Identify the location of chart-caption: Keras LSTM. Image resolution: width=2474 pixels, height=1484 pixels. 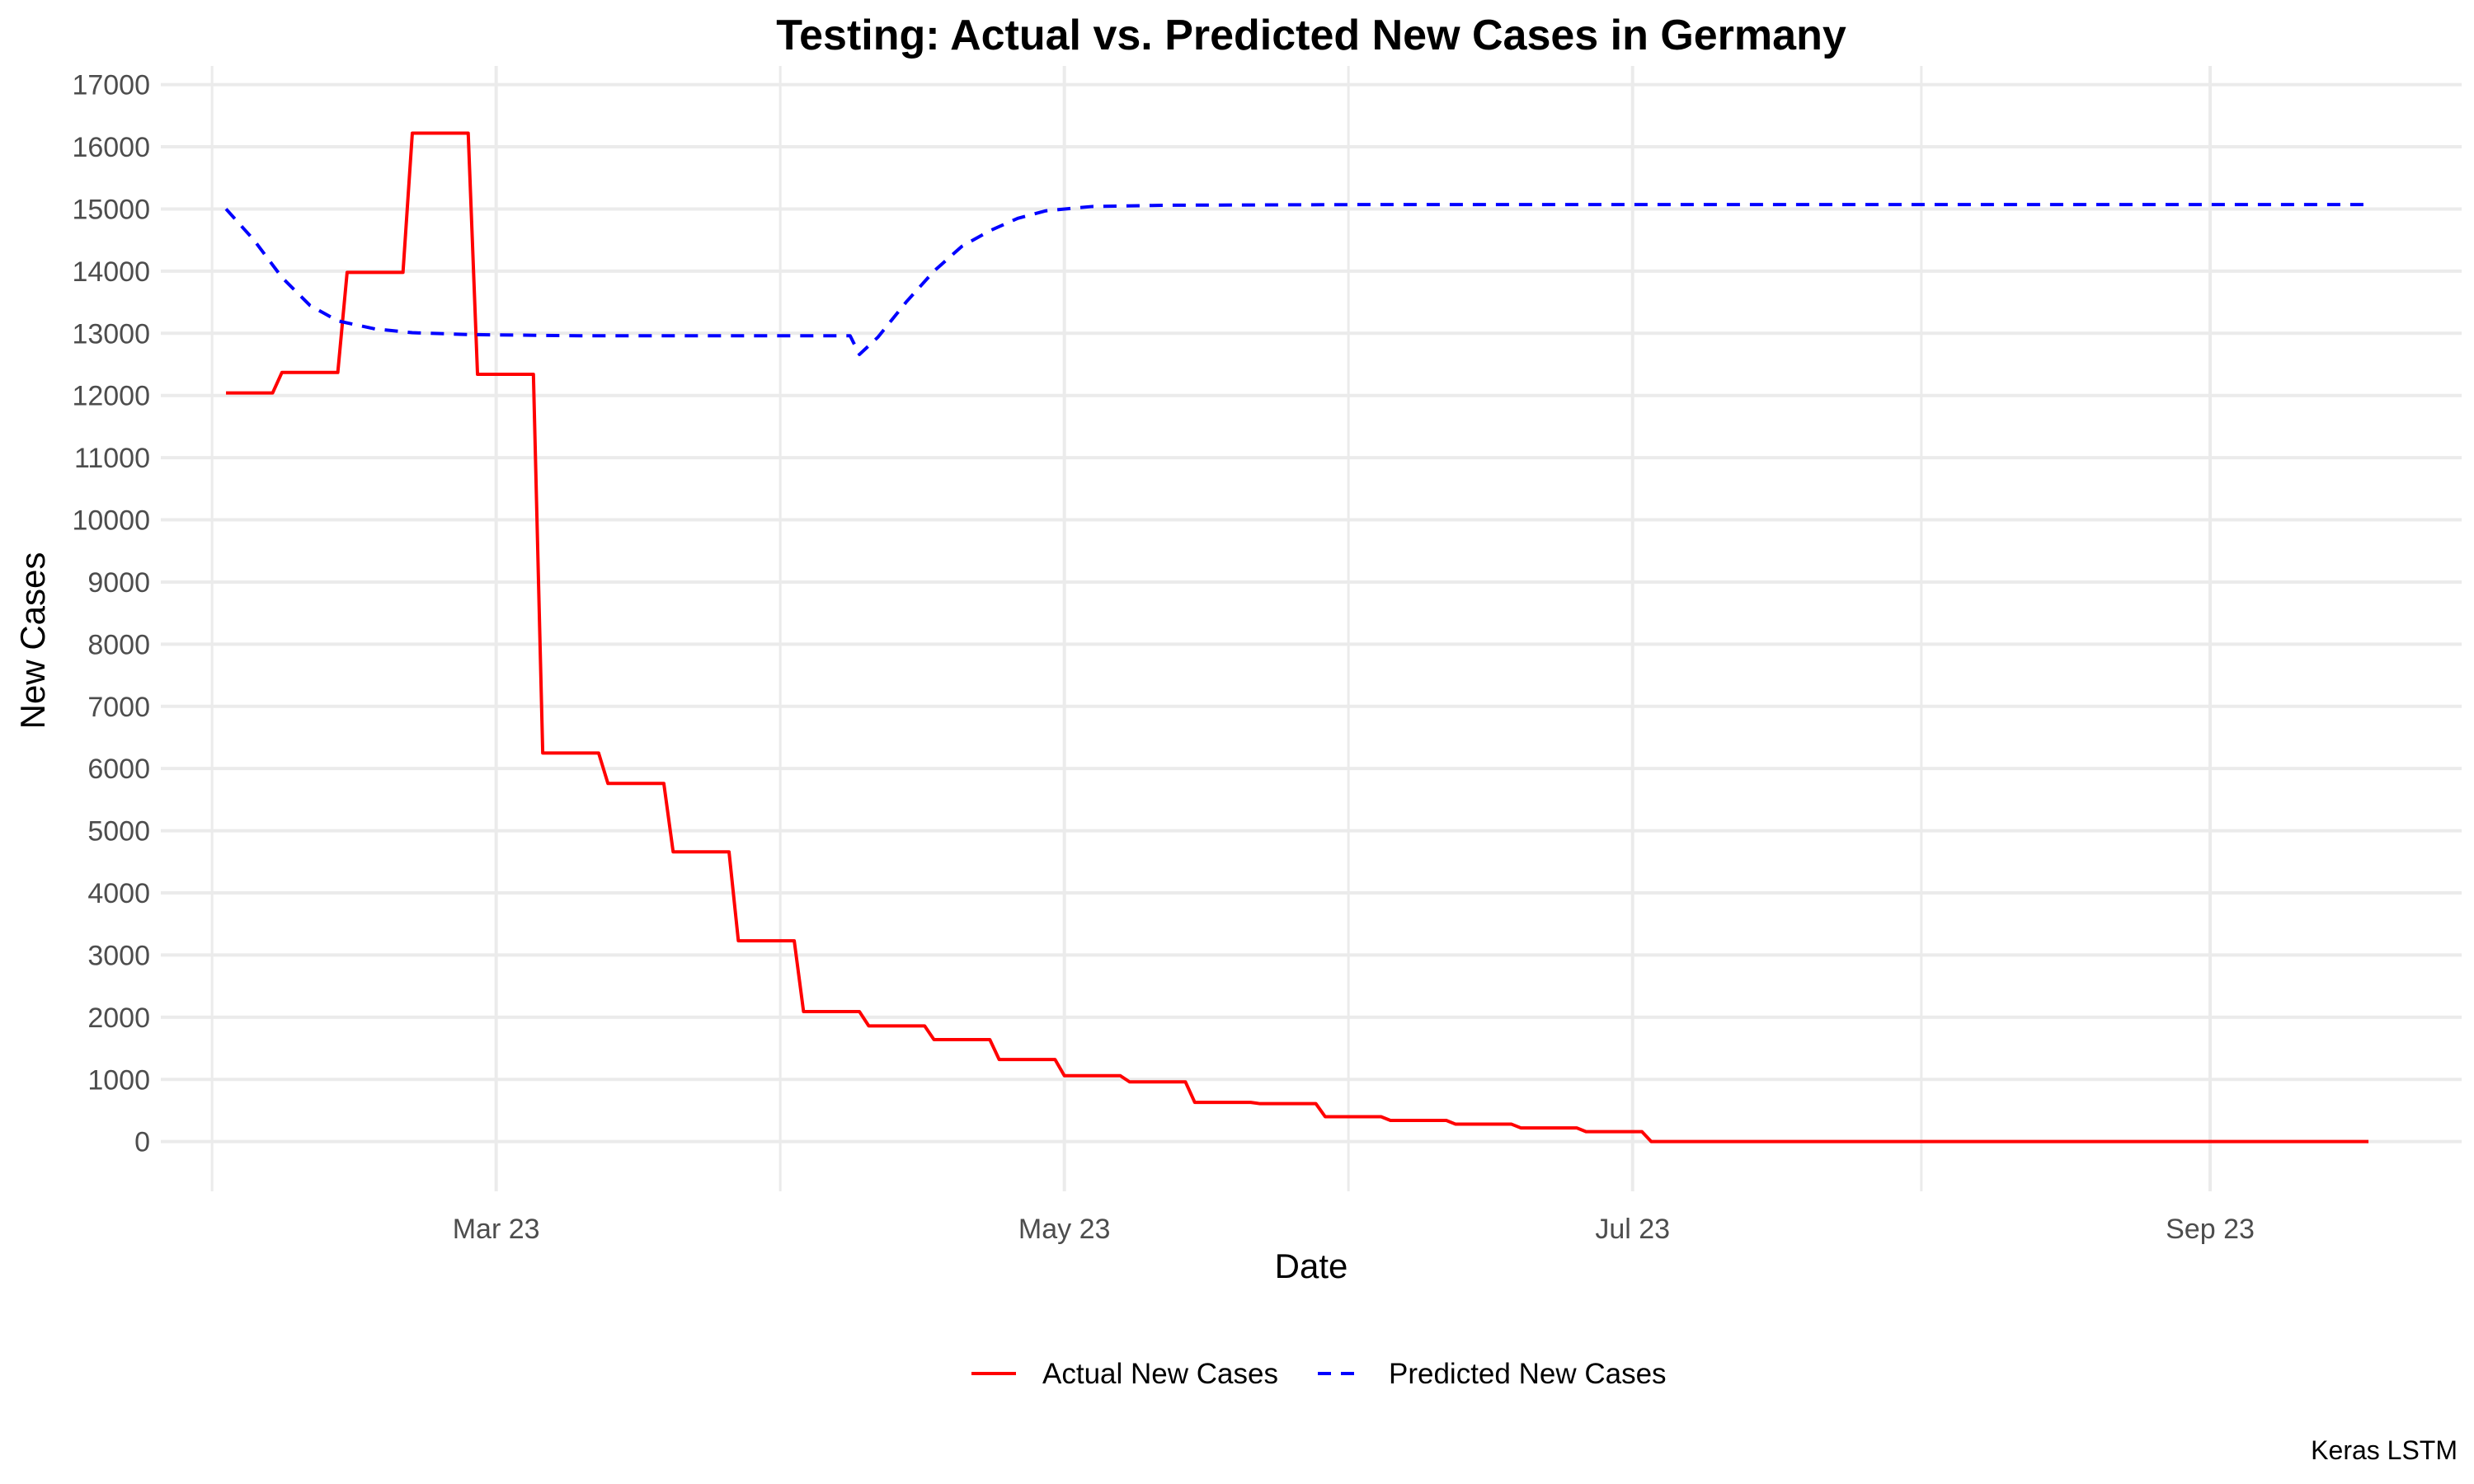
(2384, 1450).